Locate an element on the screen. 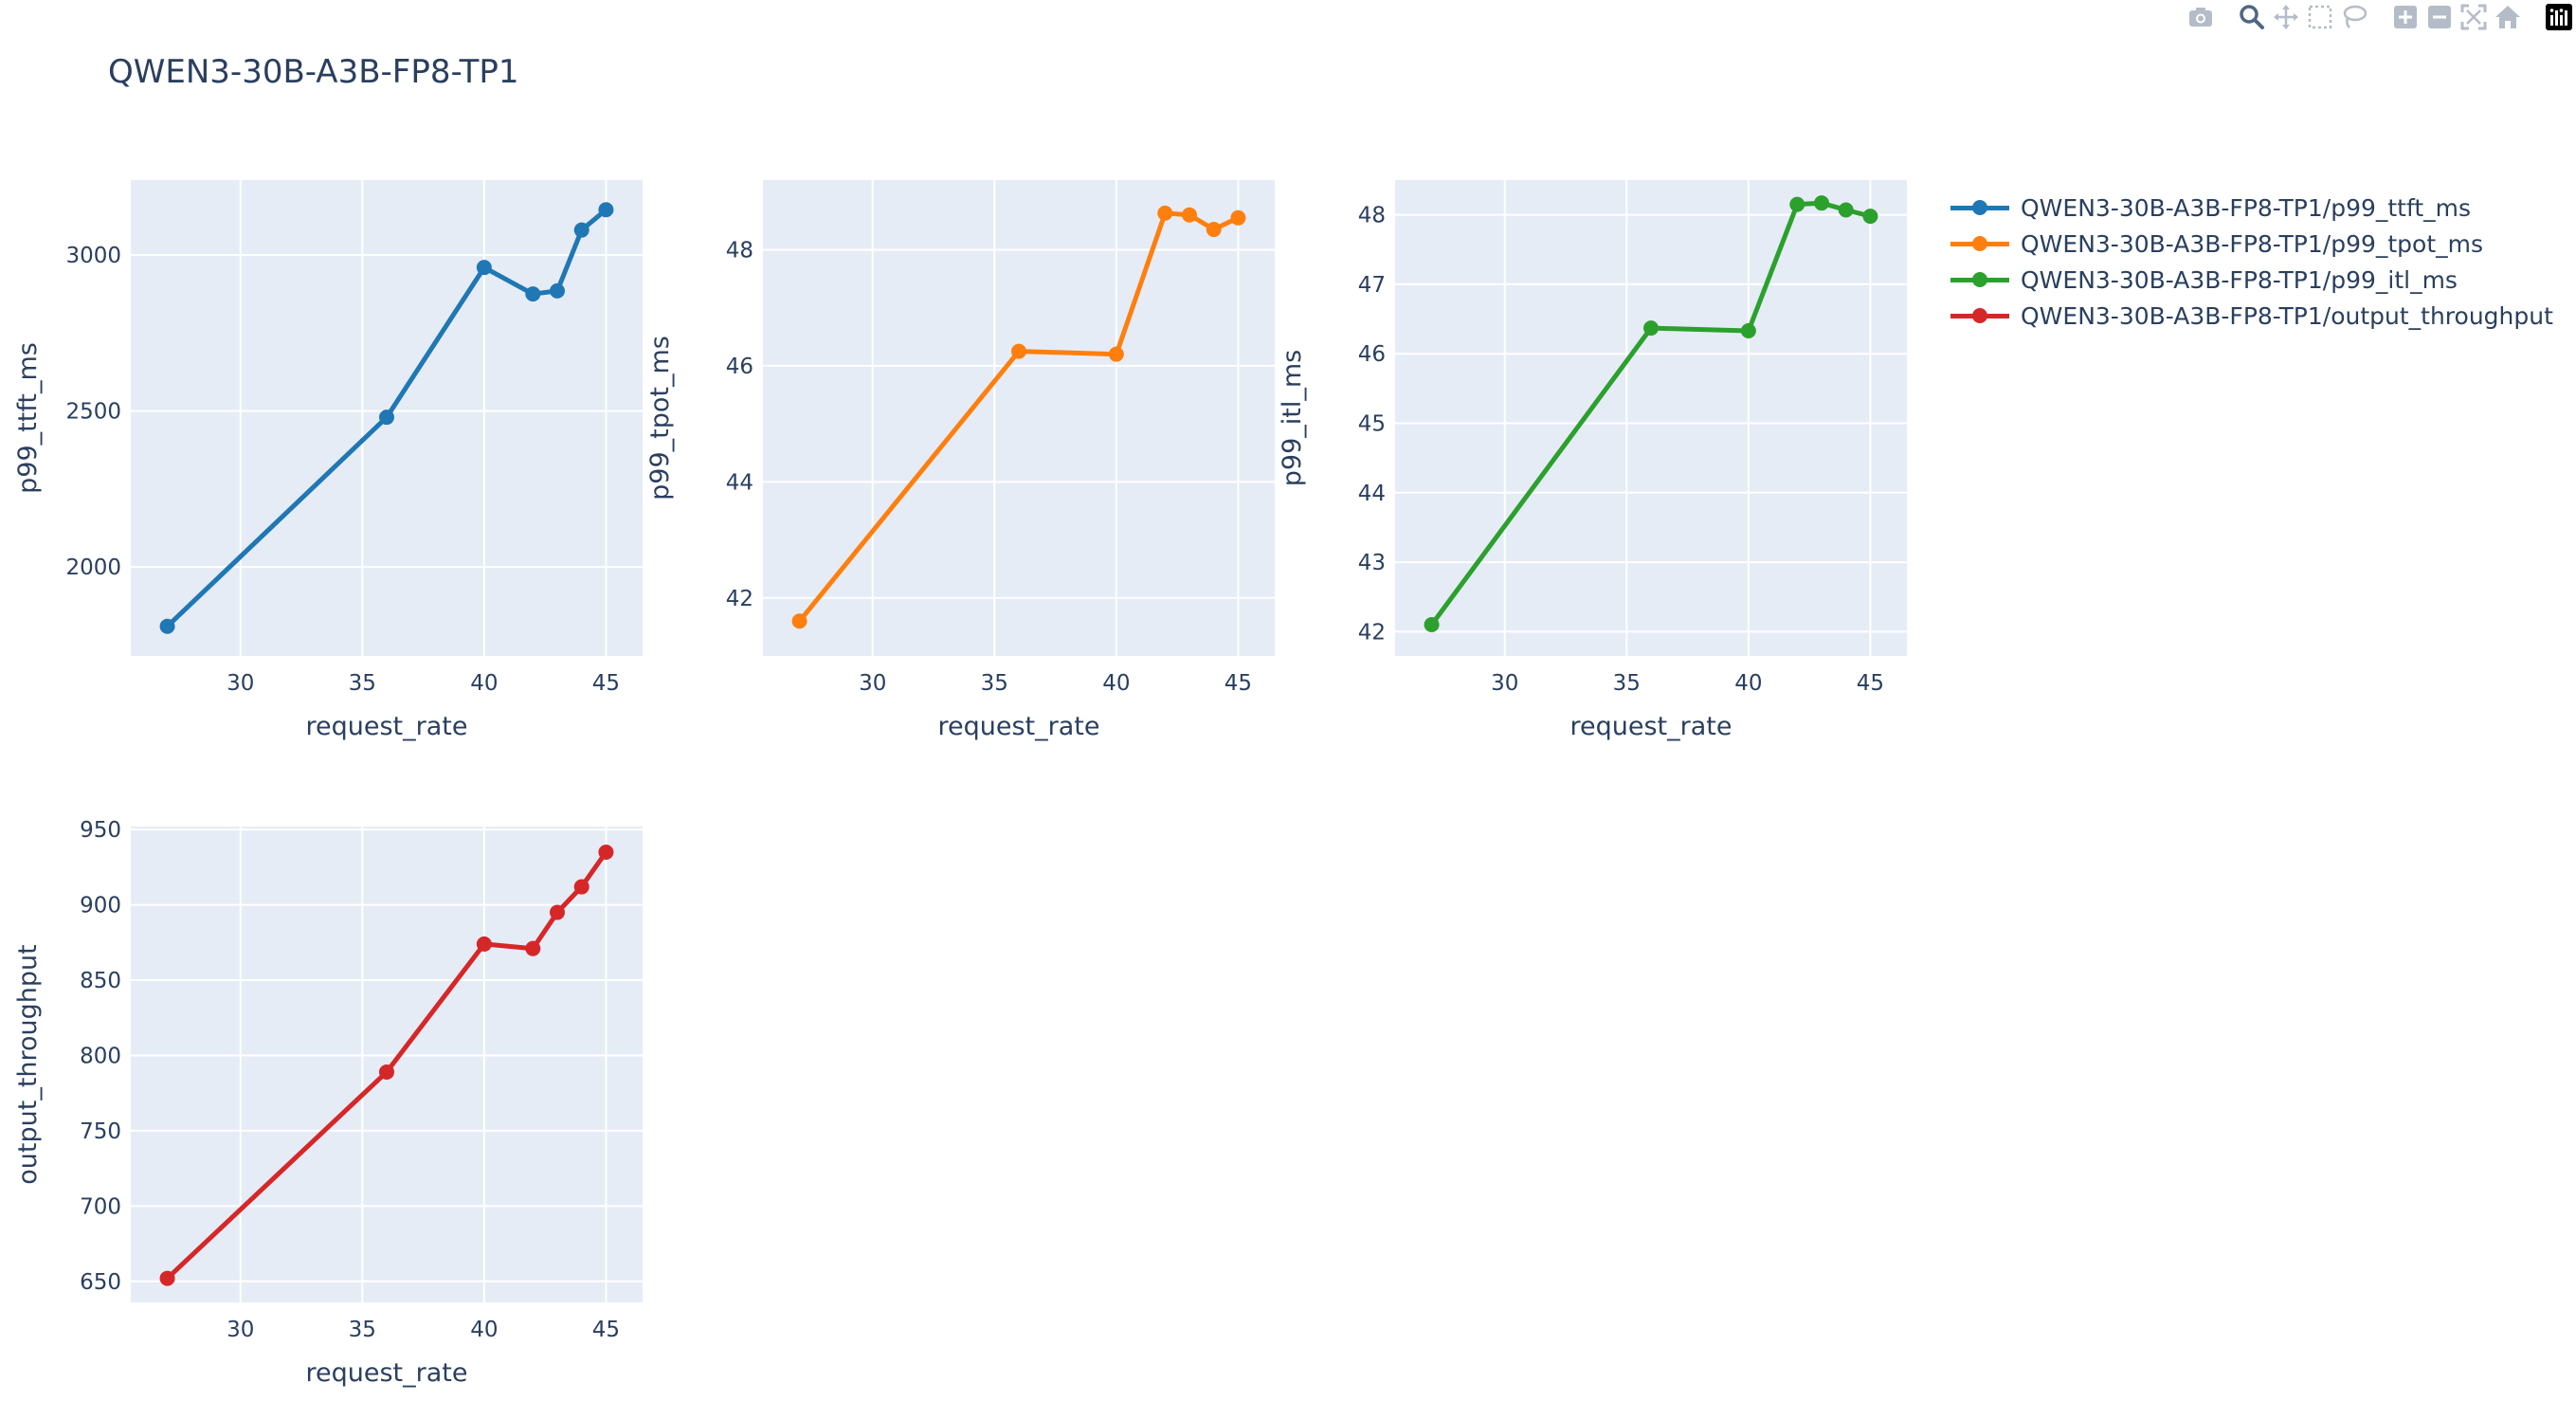 The width and height of the screenshot is (2576, 1401). y-tick-label: 650 is located at coordinates (100, 1282).